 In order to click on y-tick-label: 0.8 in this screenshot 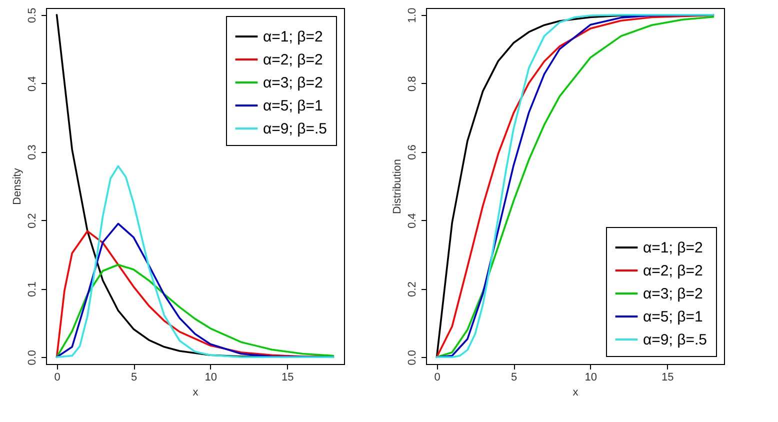, I will do `click(412, 84)`.